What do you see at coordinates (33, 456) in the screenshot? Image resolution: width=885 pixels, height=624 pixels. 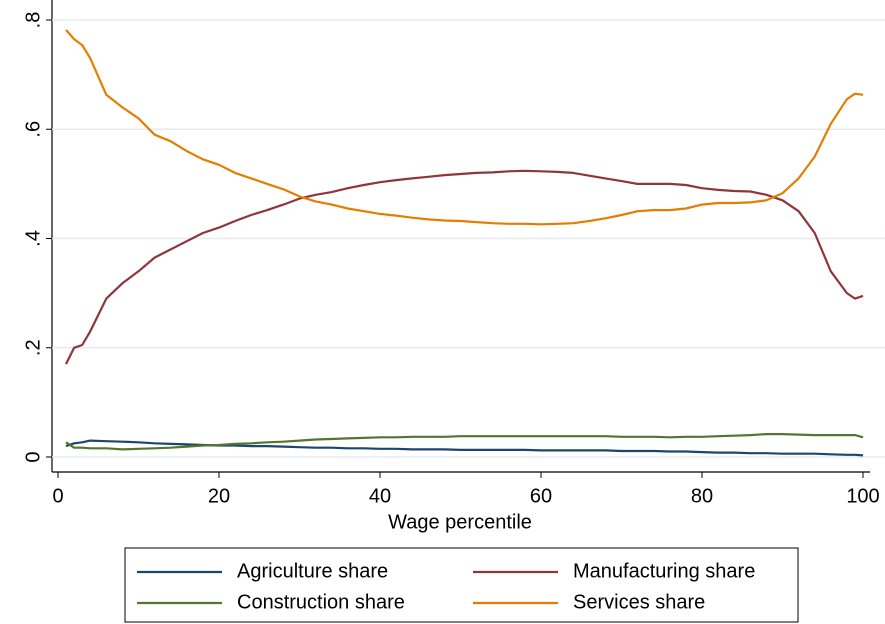 I see `y-tick-label: 0` at bounding box center [33, 456].